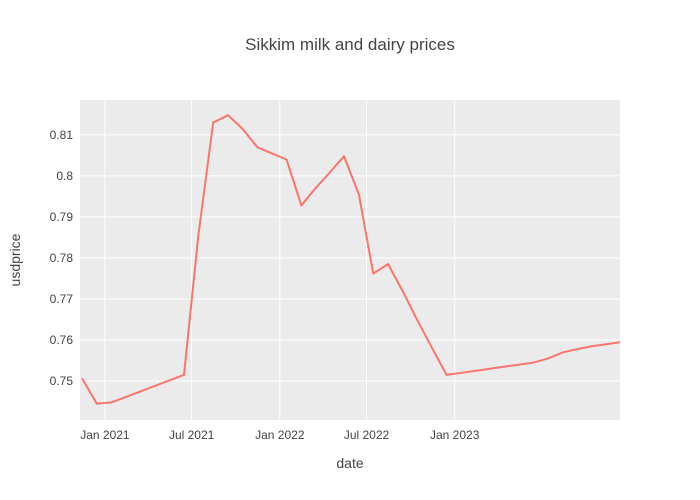 This screenshot has height=500, width=700. What do you see at coordinates (62, 135) in the screenshot?
I see `y-tick-label: 0.81` at bounding box center [62, 135].